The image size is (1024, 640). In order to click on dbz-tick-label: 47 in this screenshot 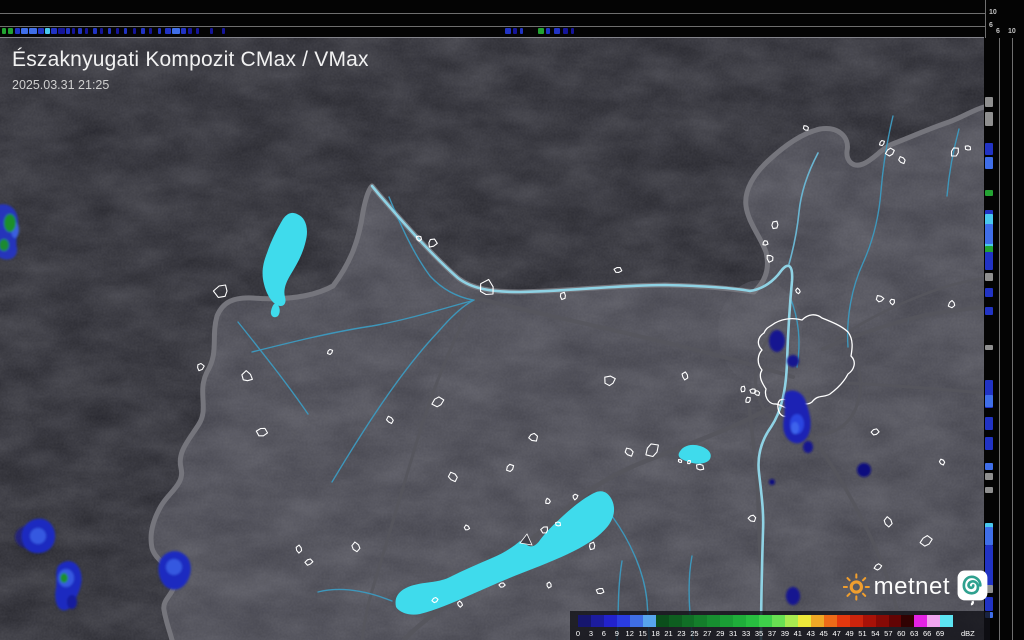, I will do `click(836, 633)`.